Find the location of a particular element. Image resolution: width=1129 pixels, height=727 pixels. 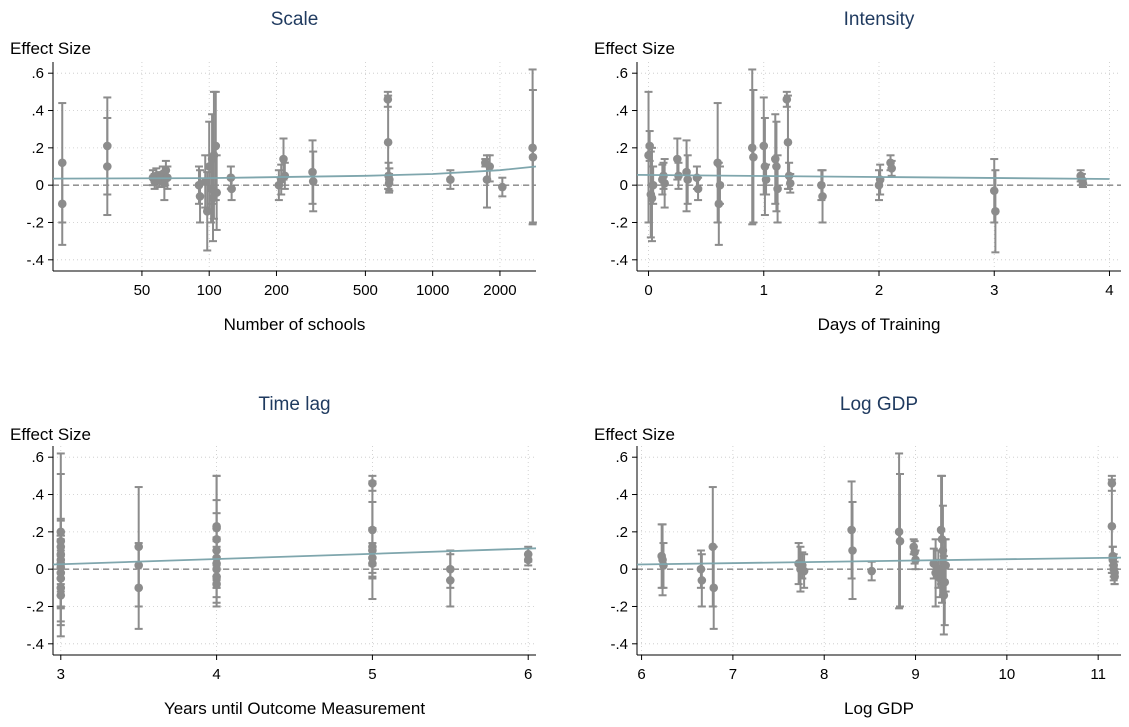

x-axis-label: Log GDP is located at coordinates (879, 708).